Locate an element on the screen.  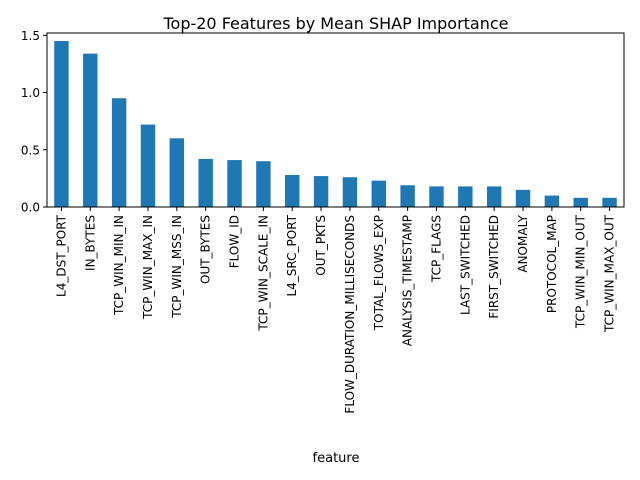
x-tick-label: ANALYSIS_TIMESTAMP is located at coordinates (408, 280).